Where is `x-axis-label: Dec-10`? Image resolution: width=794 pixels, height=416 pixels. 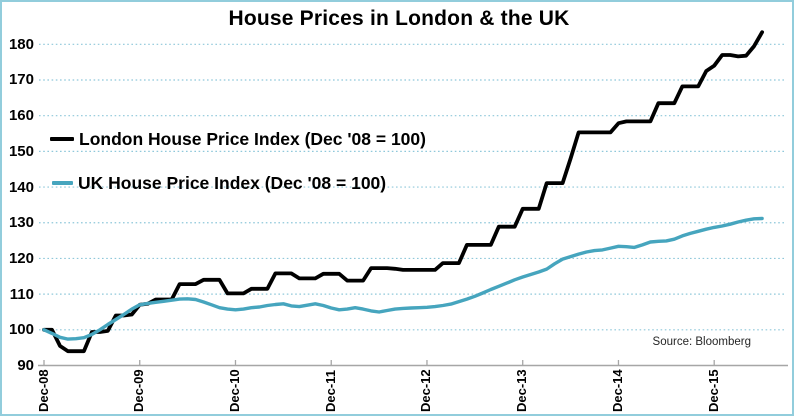
x-axis-label: Dec-10 is located at coordinates (234, 390).